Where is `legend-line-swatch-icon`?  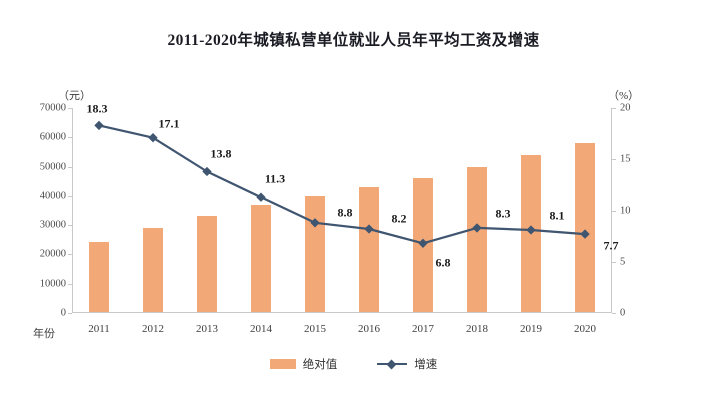
legend-line-swatch-icon is located at coordinates (392, 364).